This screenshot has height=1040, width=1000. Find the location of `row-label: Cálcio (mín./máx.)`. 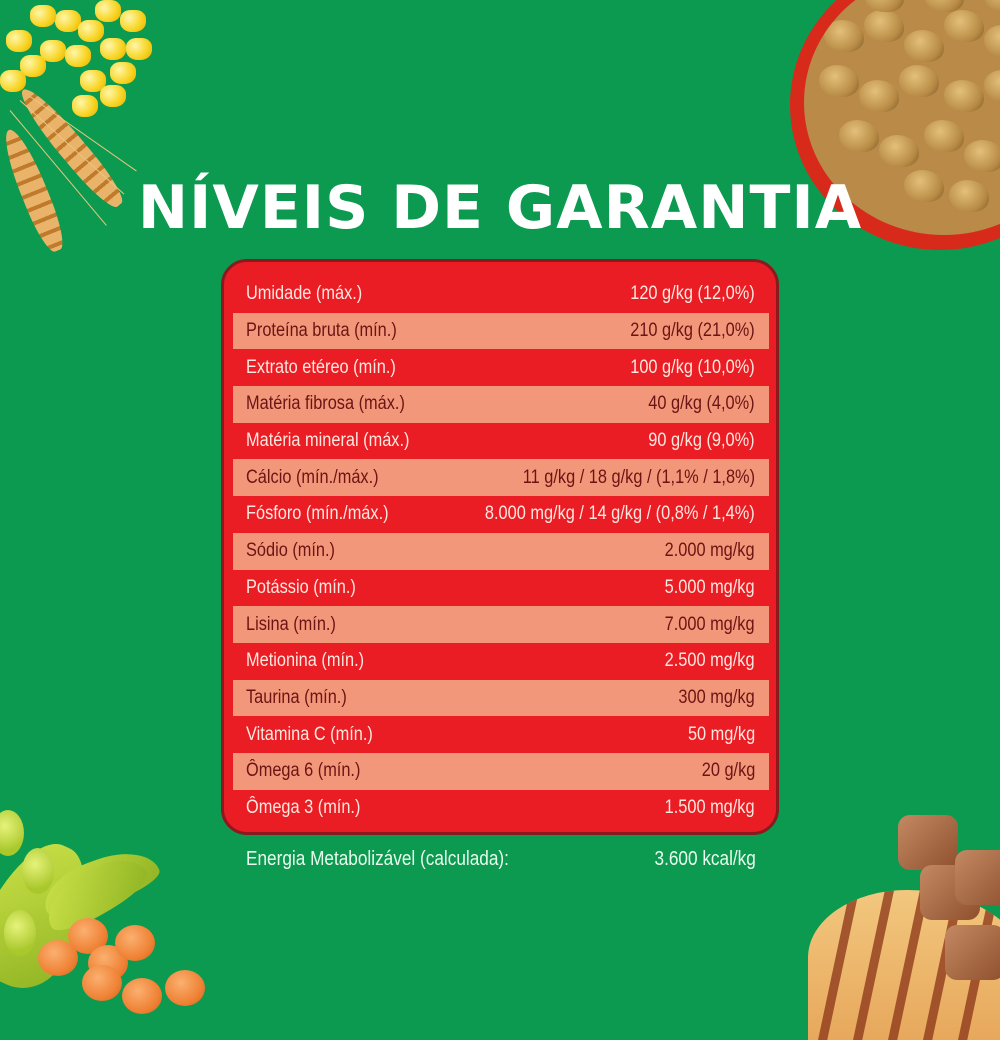

row-label: Cálcio (mín./máx.) is located at coordinates (312, 477).